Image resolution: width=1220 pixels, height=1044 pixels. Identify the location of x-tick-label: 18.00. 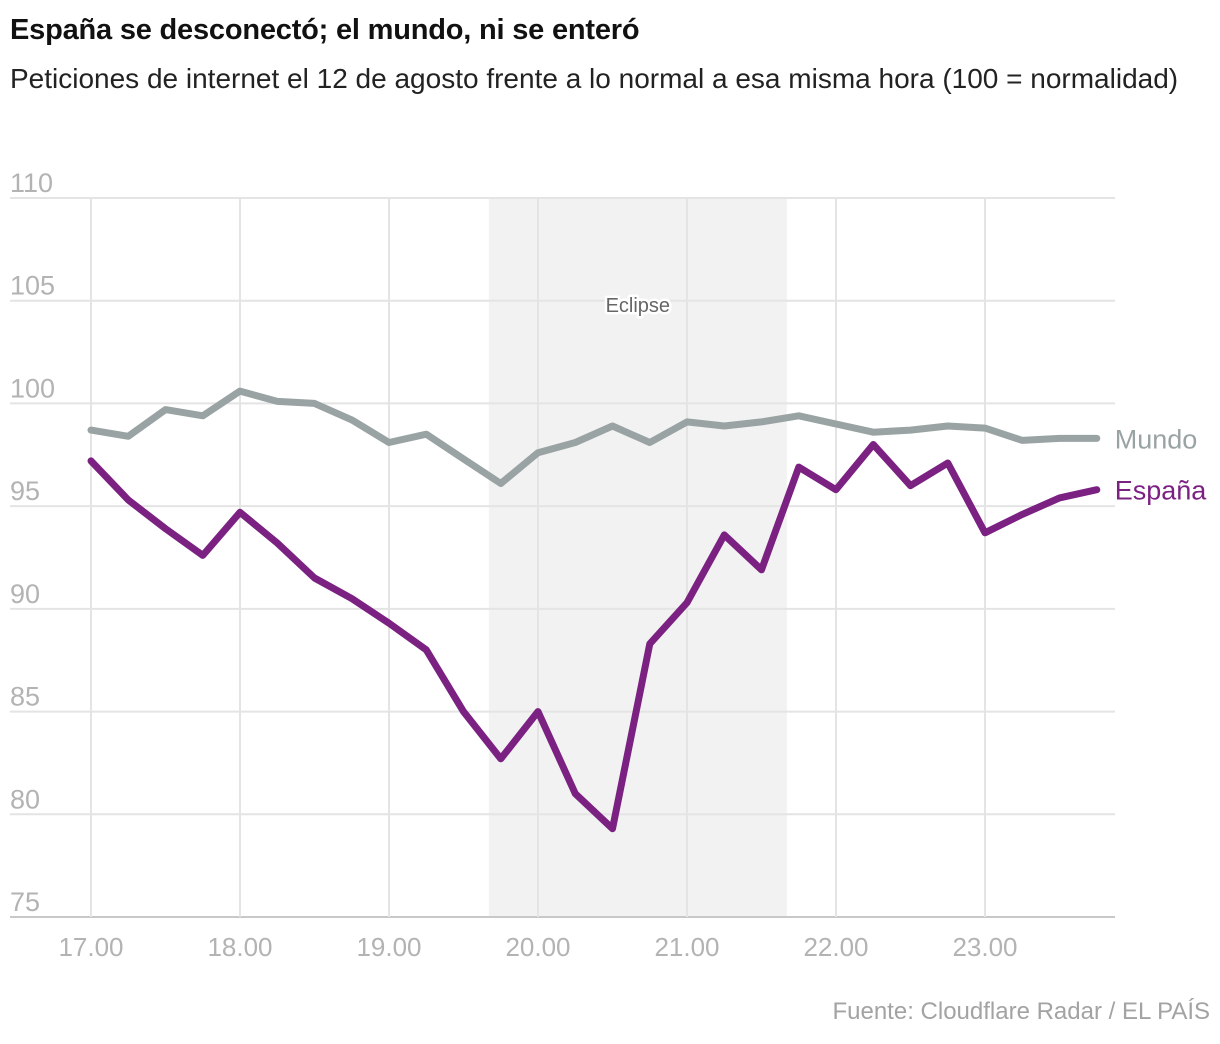
(239, 947).